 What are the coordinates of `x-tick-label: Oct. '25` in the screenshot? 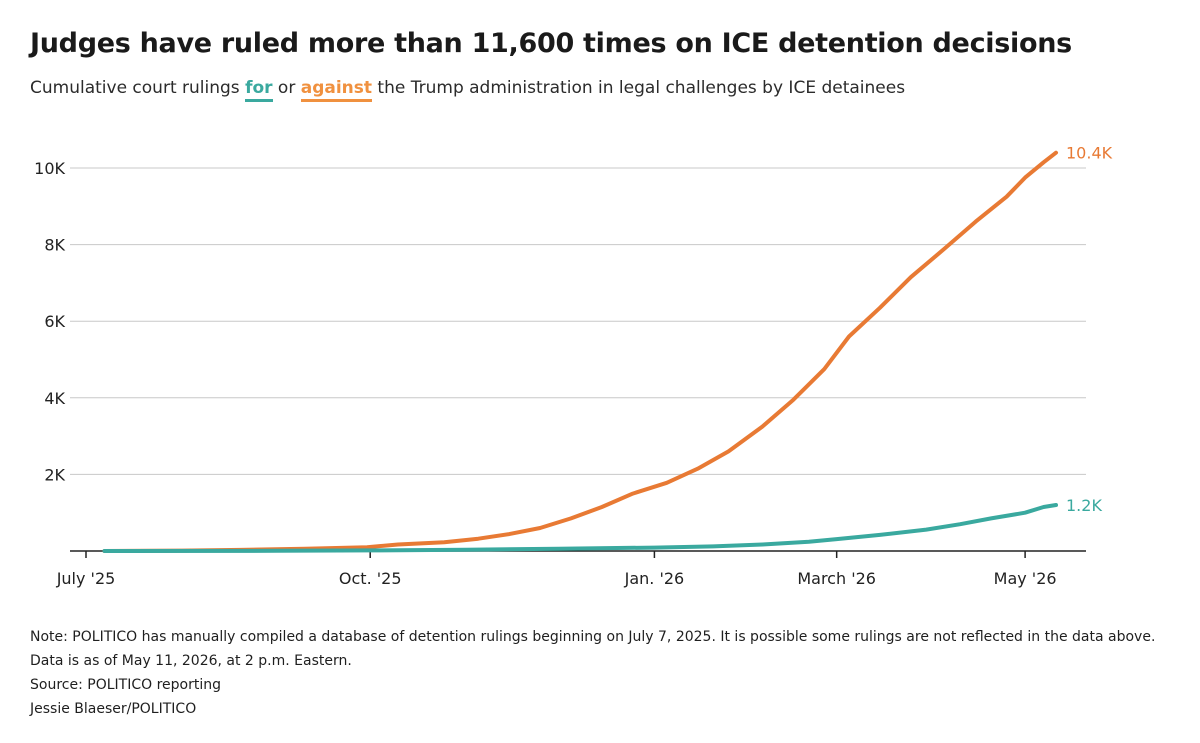 It's located at (370, 578).